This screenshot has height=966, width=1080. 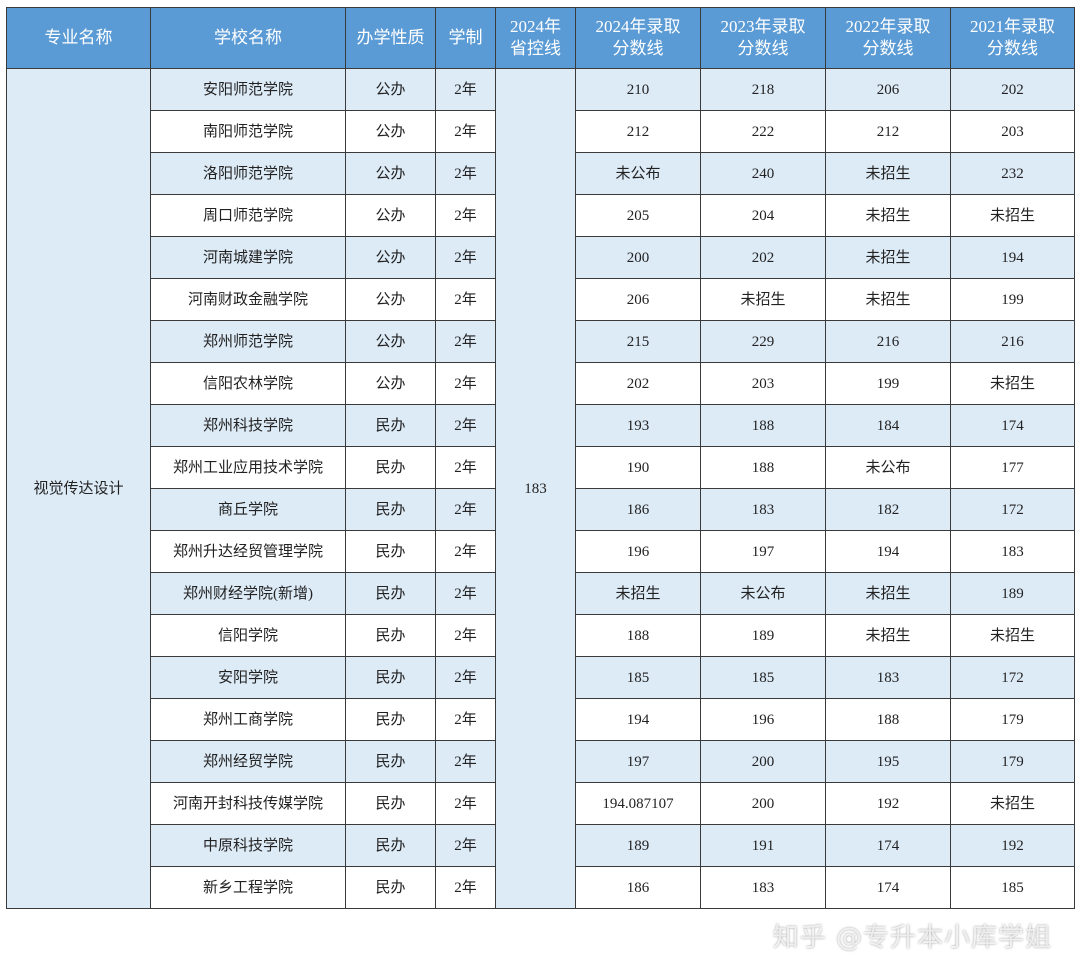 What do you see at coordinates (248, 677) in the screenshot?
I see `school-name-cell: 安阳学院` at bounding box center [248, 677].